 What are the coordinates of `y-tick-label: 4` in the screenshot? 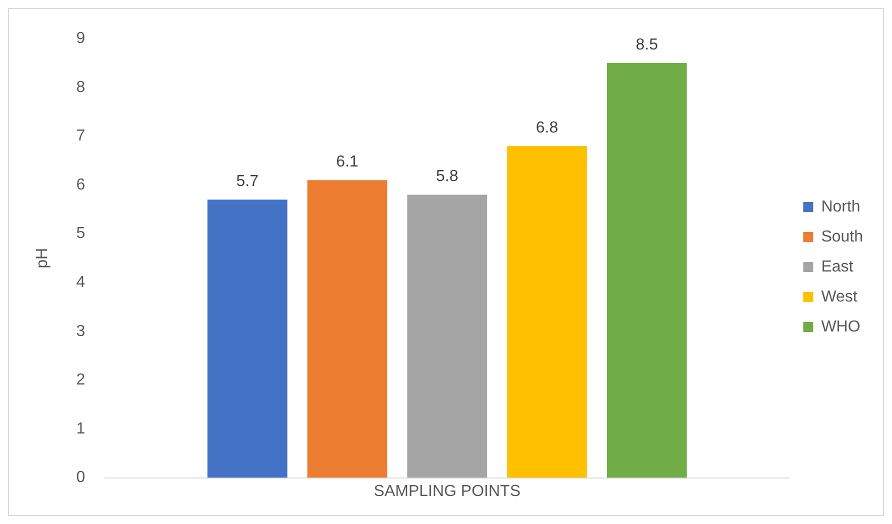 It's located at (81, 283).